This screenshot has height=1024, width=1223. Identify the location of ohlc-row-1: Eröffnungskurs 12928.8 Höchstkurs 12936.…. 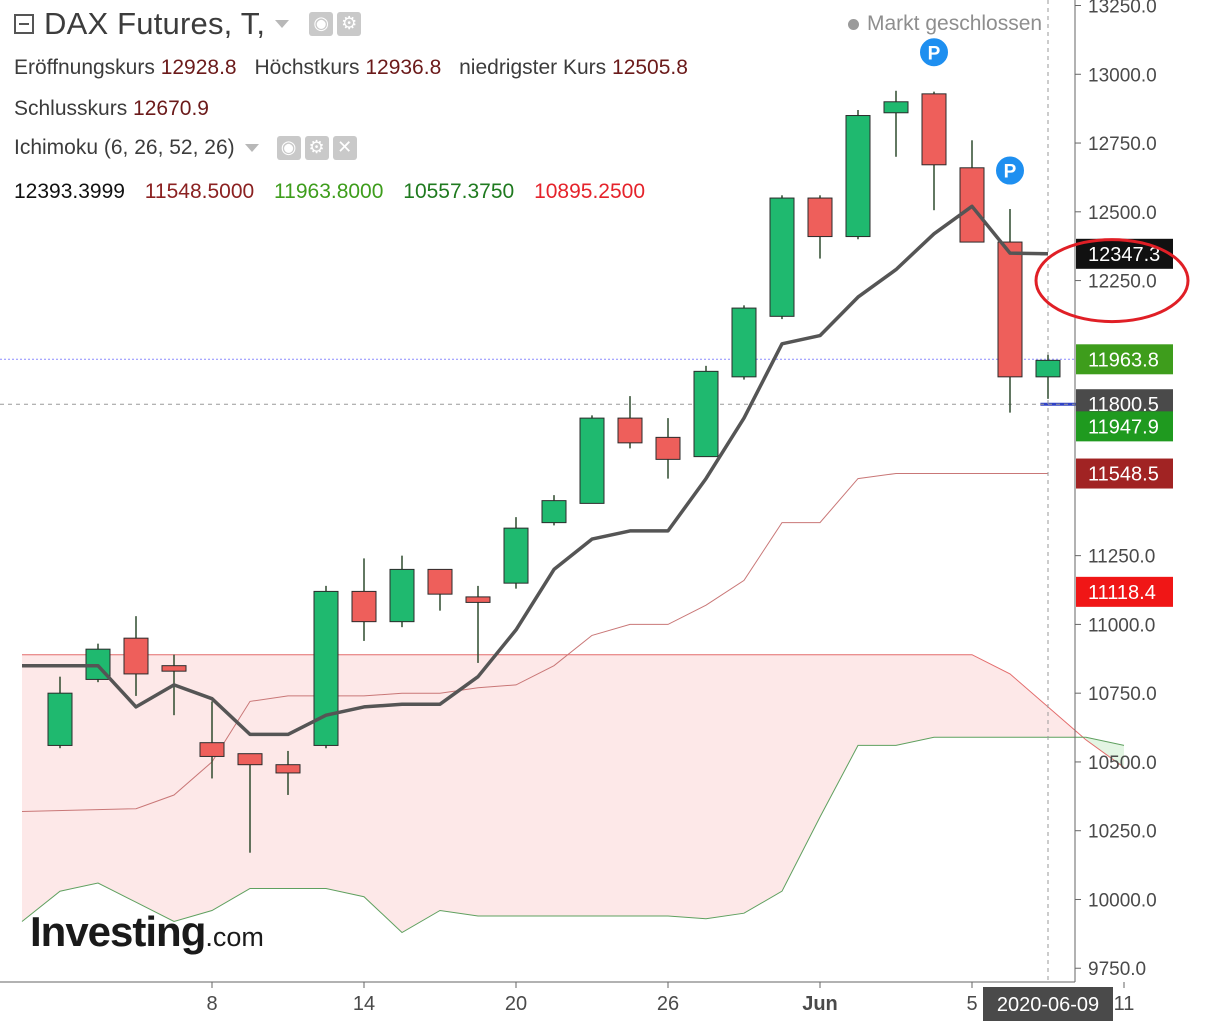
(357, 68).